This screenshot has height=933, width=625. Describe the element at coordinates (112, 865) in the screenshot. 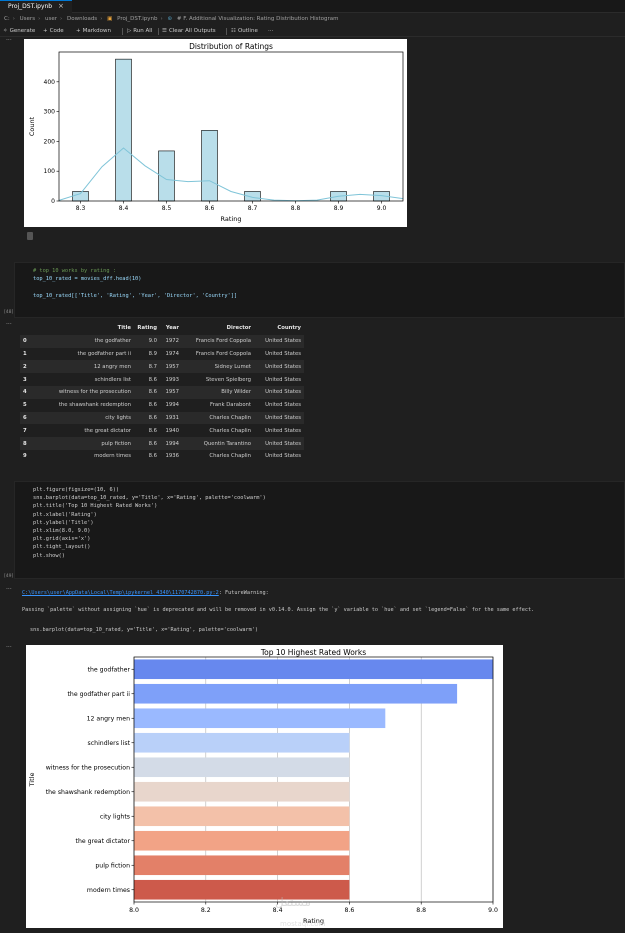

I see `y-tick-label: pulp fiction` at that location.